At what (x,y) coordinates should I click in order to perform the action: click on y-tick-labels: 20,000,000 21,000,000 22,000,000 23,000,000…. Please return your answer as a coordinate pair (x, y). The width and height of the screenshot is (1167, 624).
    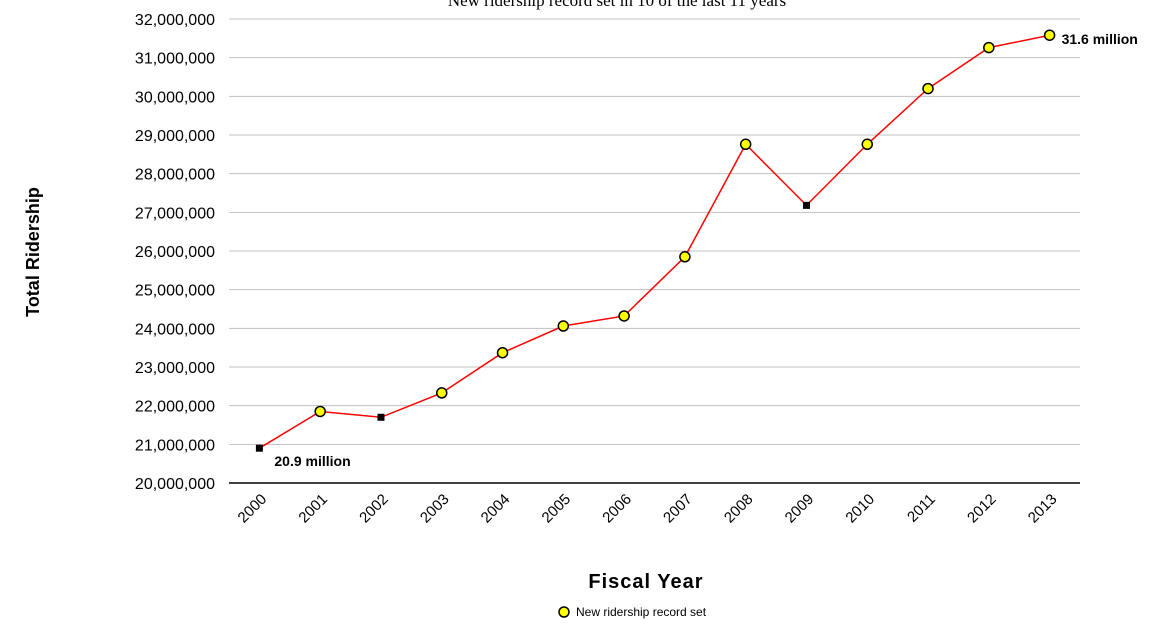
    Looking at the image, I should click on (175, 252).